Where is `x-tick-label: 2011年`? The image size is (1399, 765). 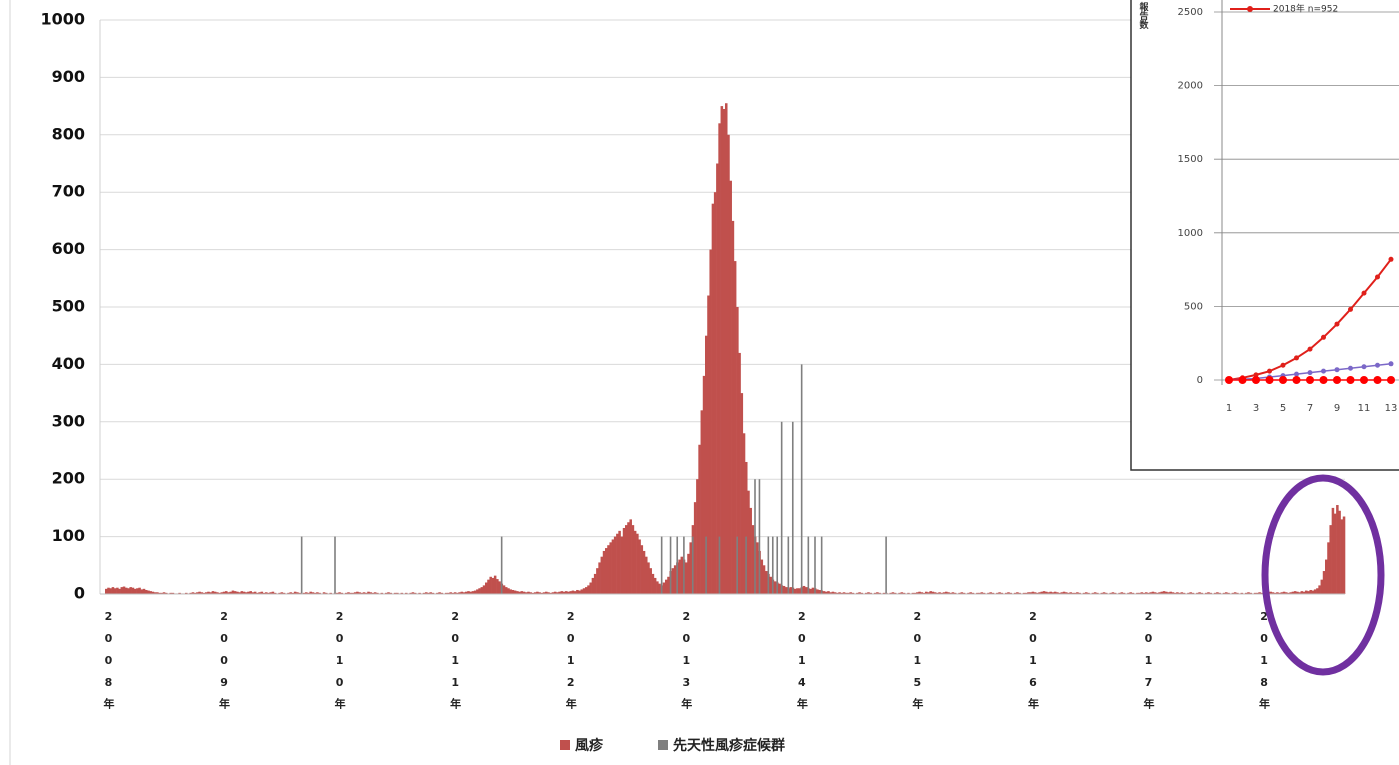
x-tick-label: 2011年 is located at coordinates (455, 664).